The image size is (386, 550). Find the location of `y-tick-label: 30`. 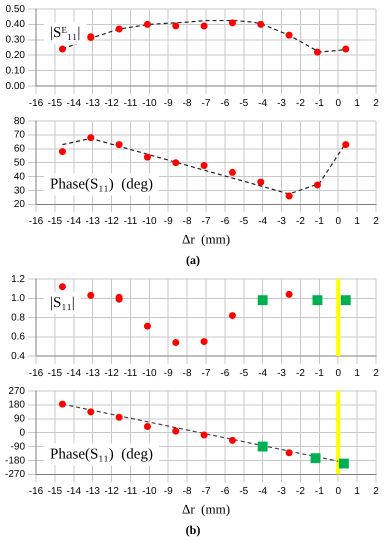

y-tick-label: 30 is located at coordinates (20, 190).